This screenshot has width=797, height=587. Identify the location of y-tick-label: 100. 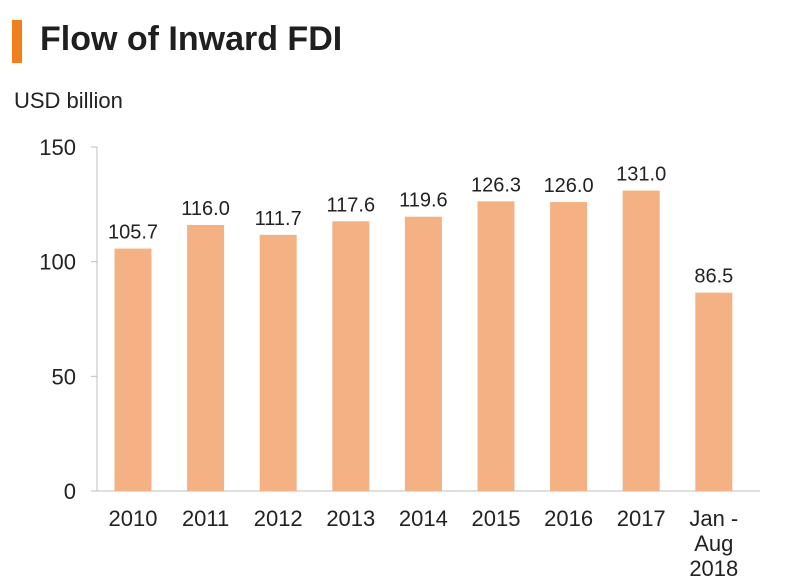
(57, 262).